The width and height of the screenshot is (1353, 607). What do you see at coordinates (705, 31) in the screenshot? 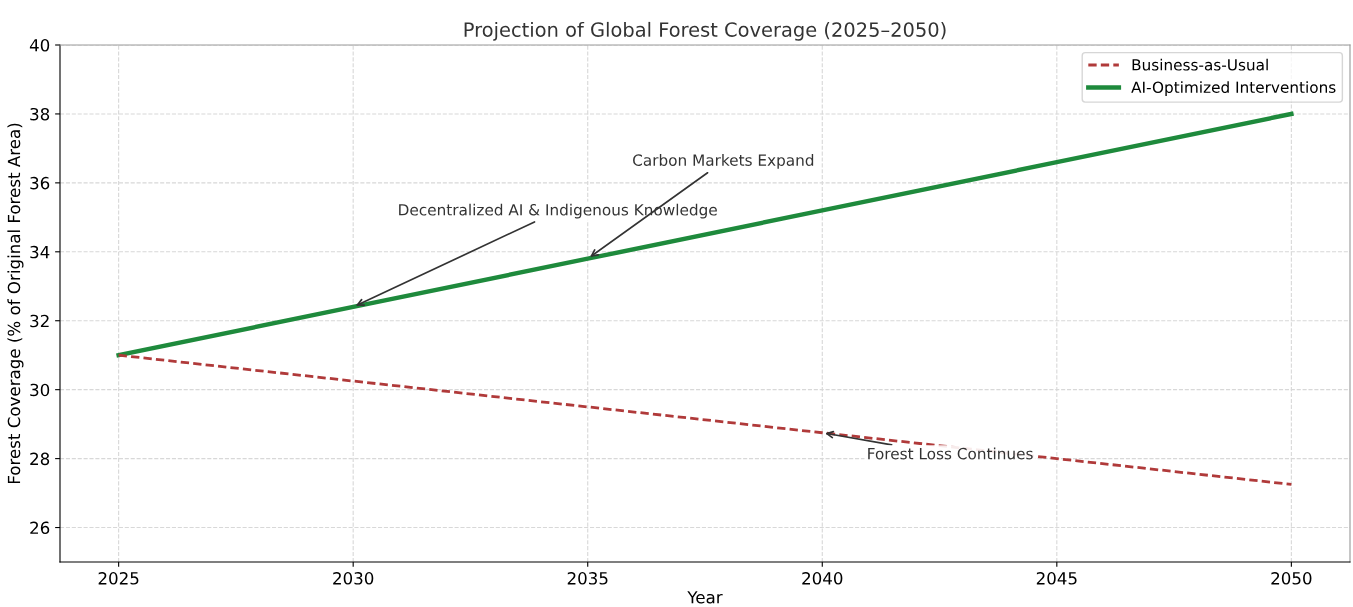
I see `chart-title: Projection of Global Forest Coverage (2025–2050)` at bounding box center [705, 31].